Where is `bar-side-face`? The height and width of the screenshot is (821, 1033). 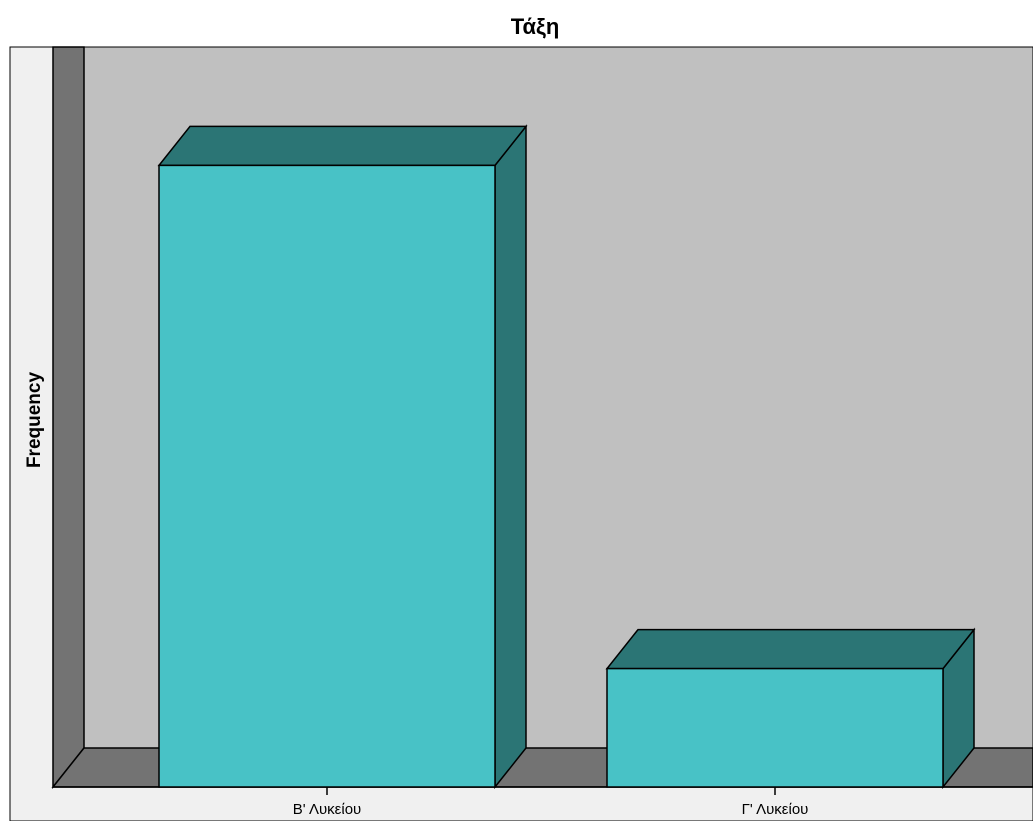
bar-side-face is located at coordinates (510, 457).